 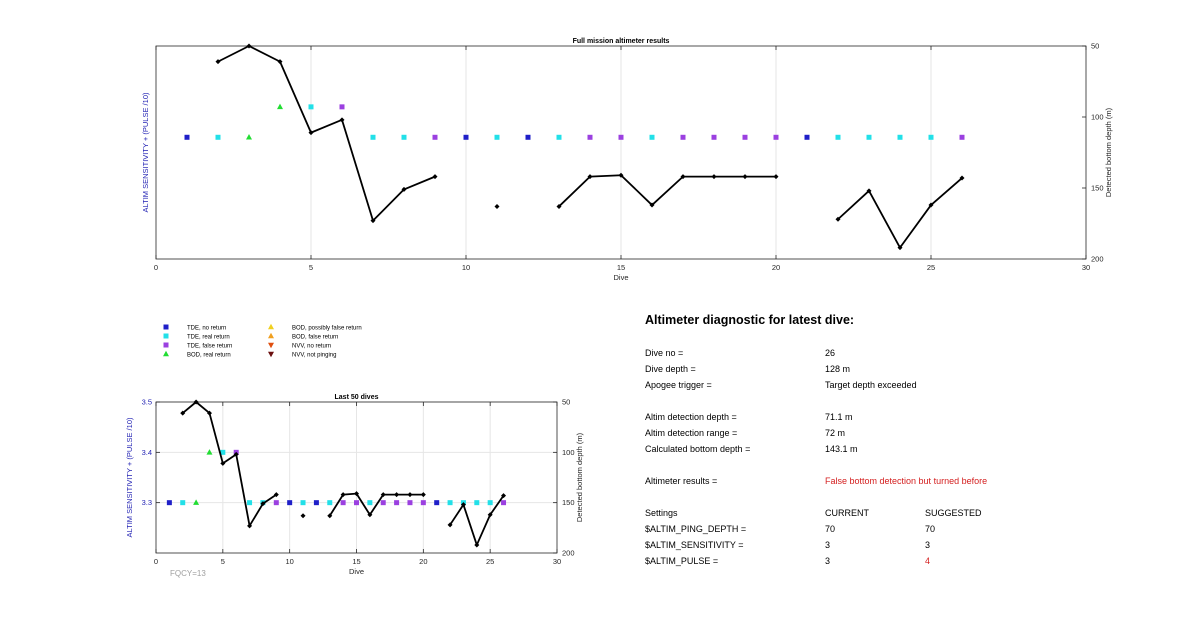 I want to click on diag-value: 71.1 m, so click(x=839, y=417).